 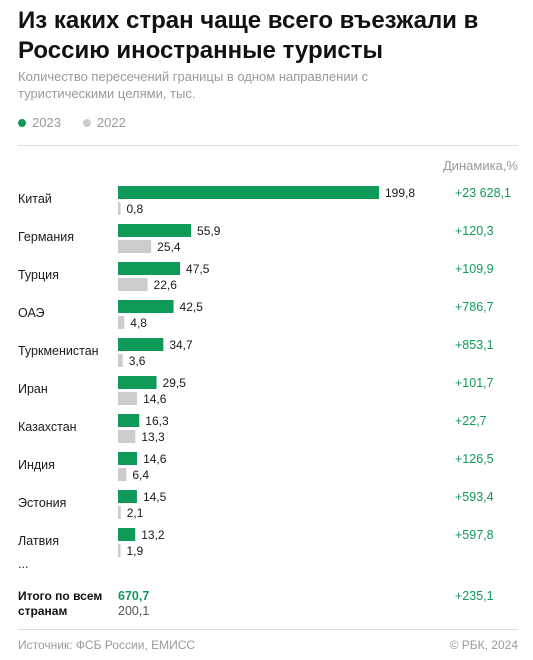 I want to click on category-label: Туркменистан, so click(x=58, y=351).